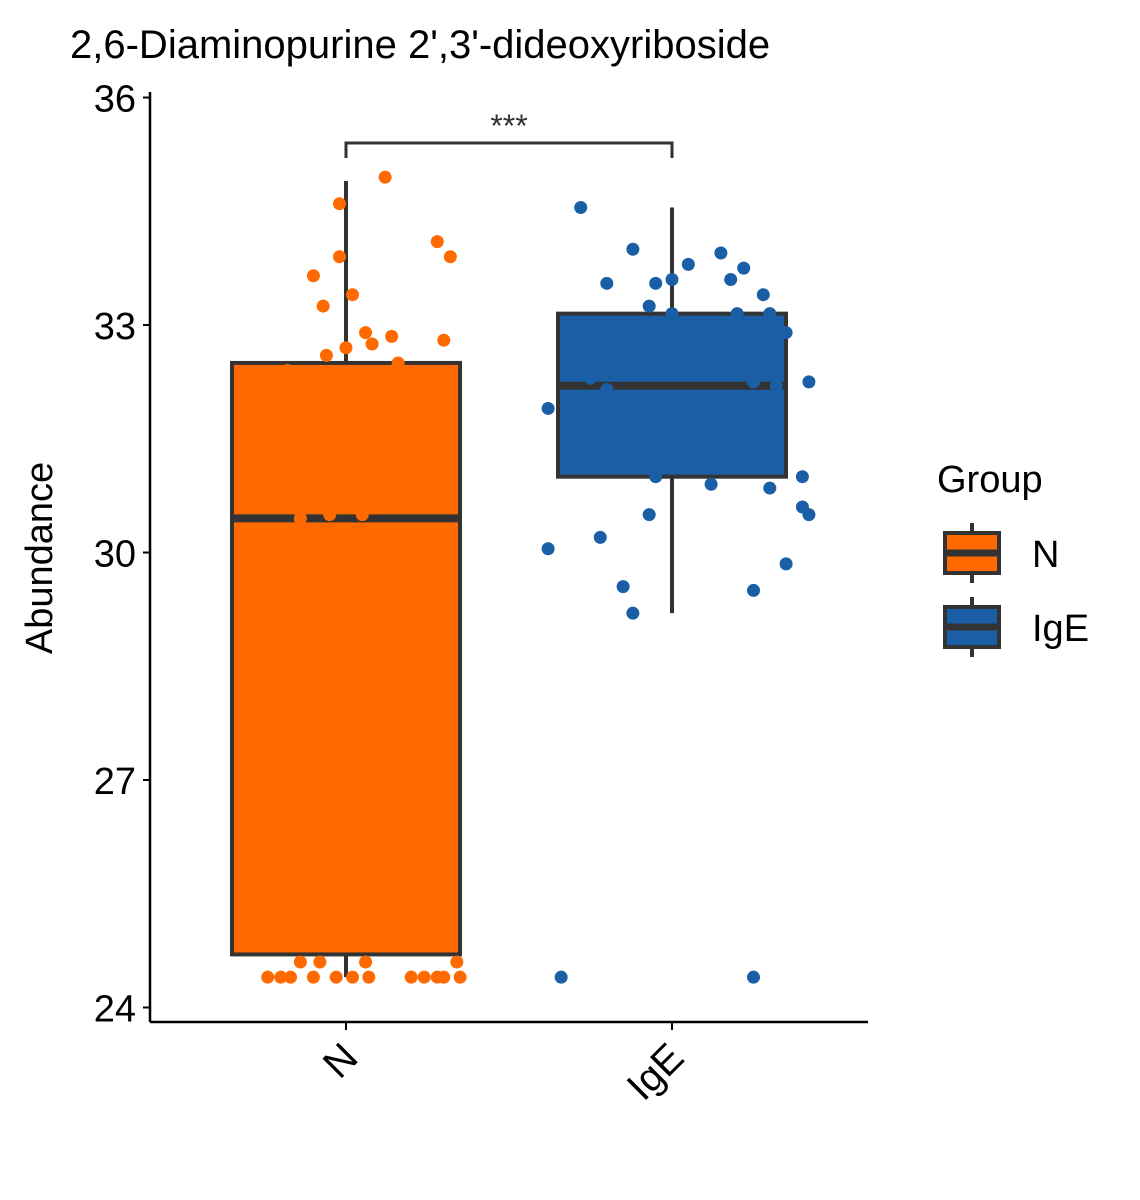 The image size is (1140, 1200). Describe the element at coordinates (990, 480) in the screenshot. I see `legend-title: Group` at that location.